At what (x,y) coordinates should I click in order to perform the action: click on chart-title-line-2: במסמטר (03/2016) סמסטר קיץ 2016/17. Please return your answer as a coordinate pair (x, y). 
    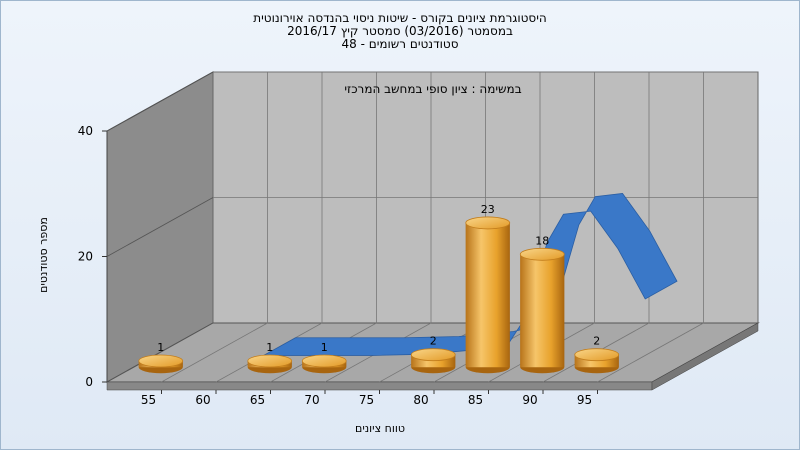
    Looking at the image, I should click on (400, 31).